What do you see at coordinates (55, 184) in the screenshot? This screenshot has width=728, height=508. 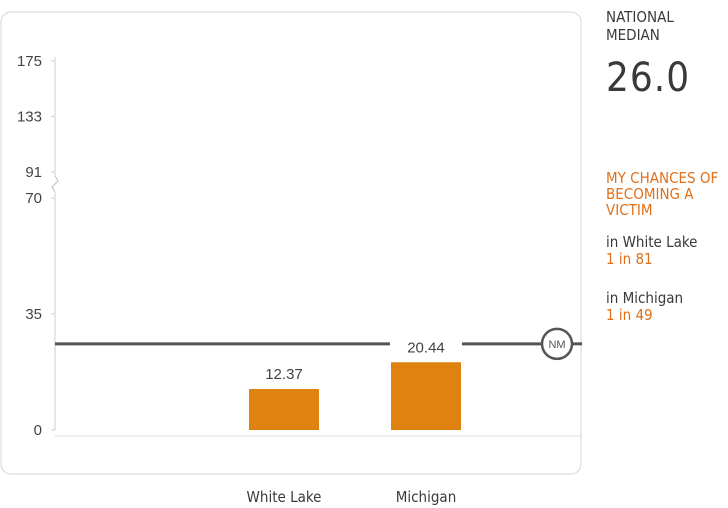 I see `axis-break-mark` at bounding box center [55, 184].